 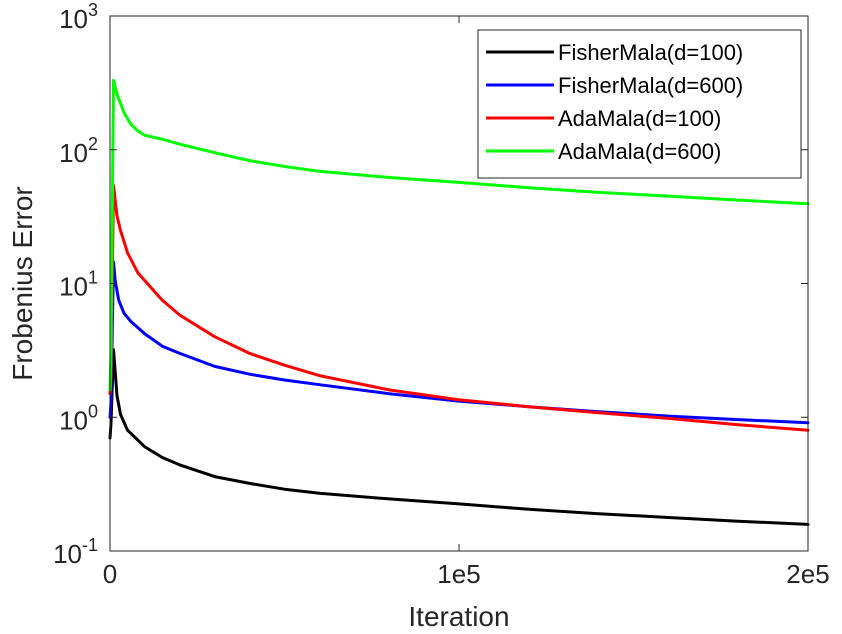 I want to click on y-tick-label: 10⁰, so click(x=78, y=418).